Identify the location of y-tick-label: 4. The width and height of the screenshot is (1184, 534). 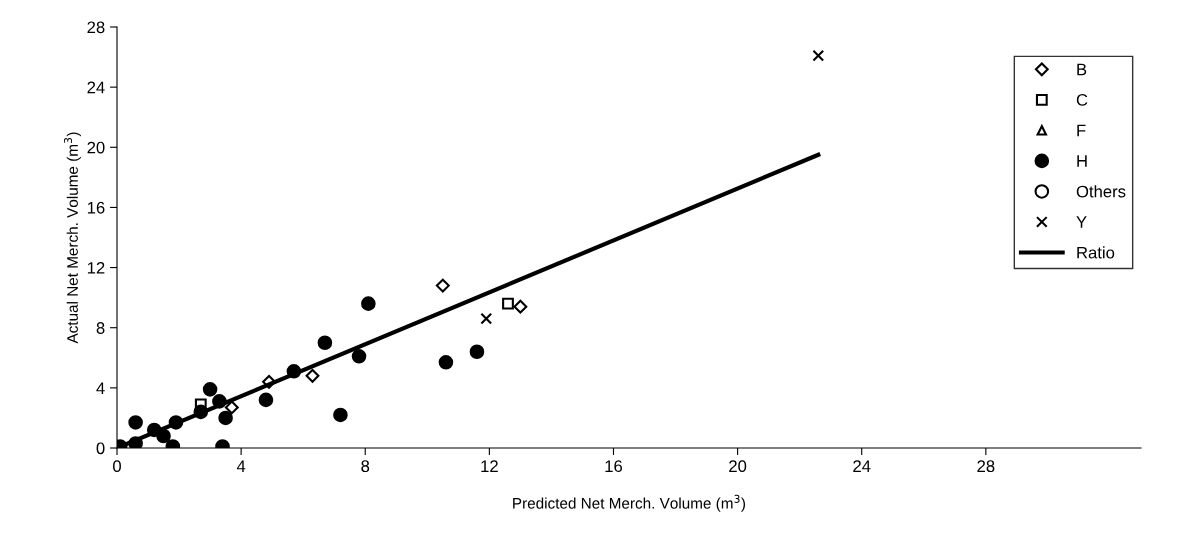
(100, 388).